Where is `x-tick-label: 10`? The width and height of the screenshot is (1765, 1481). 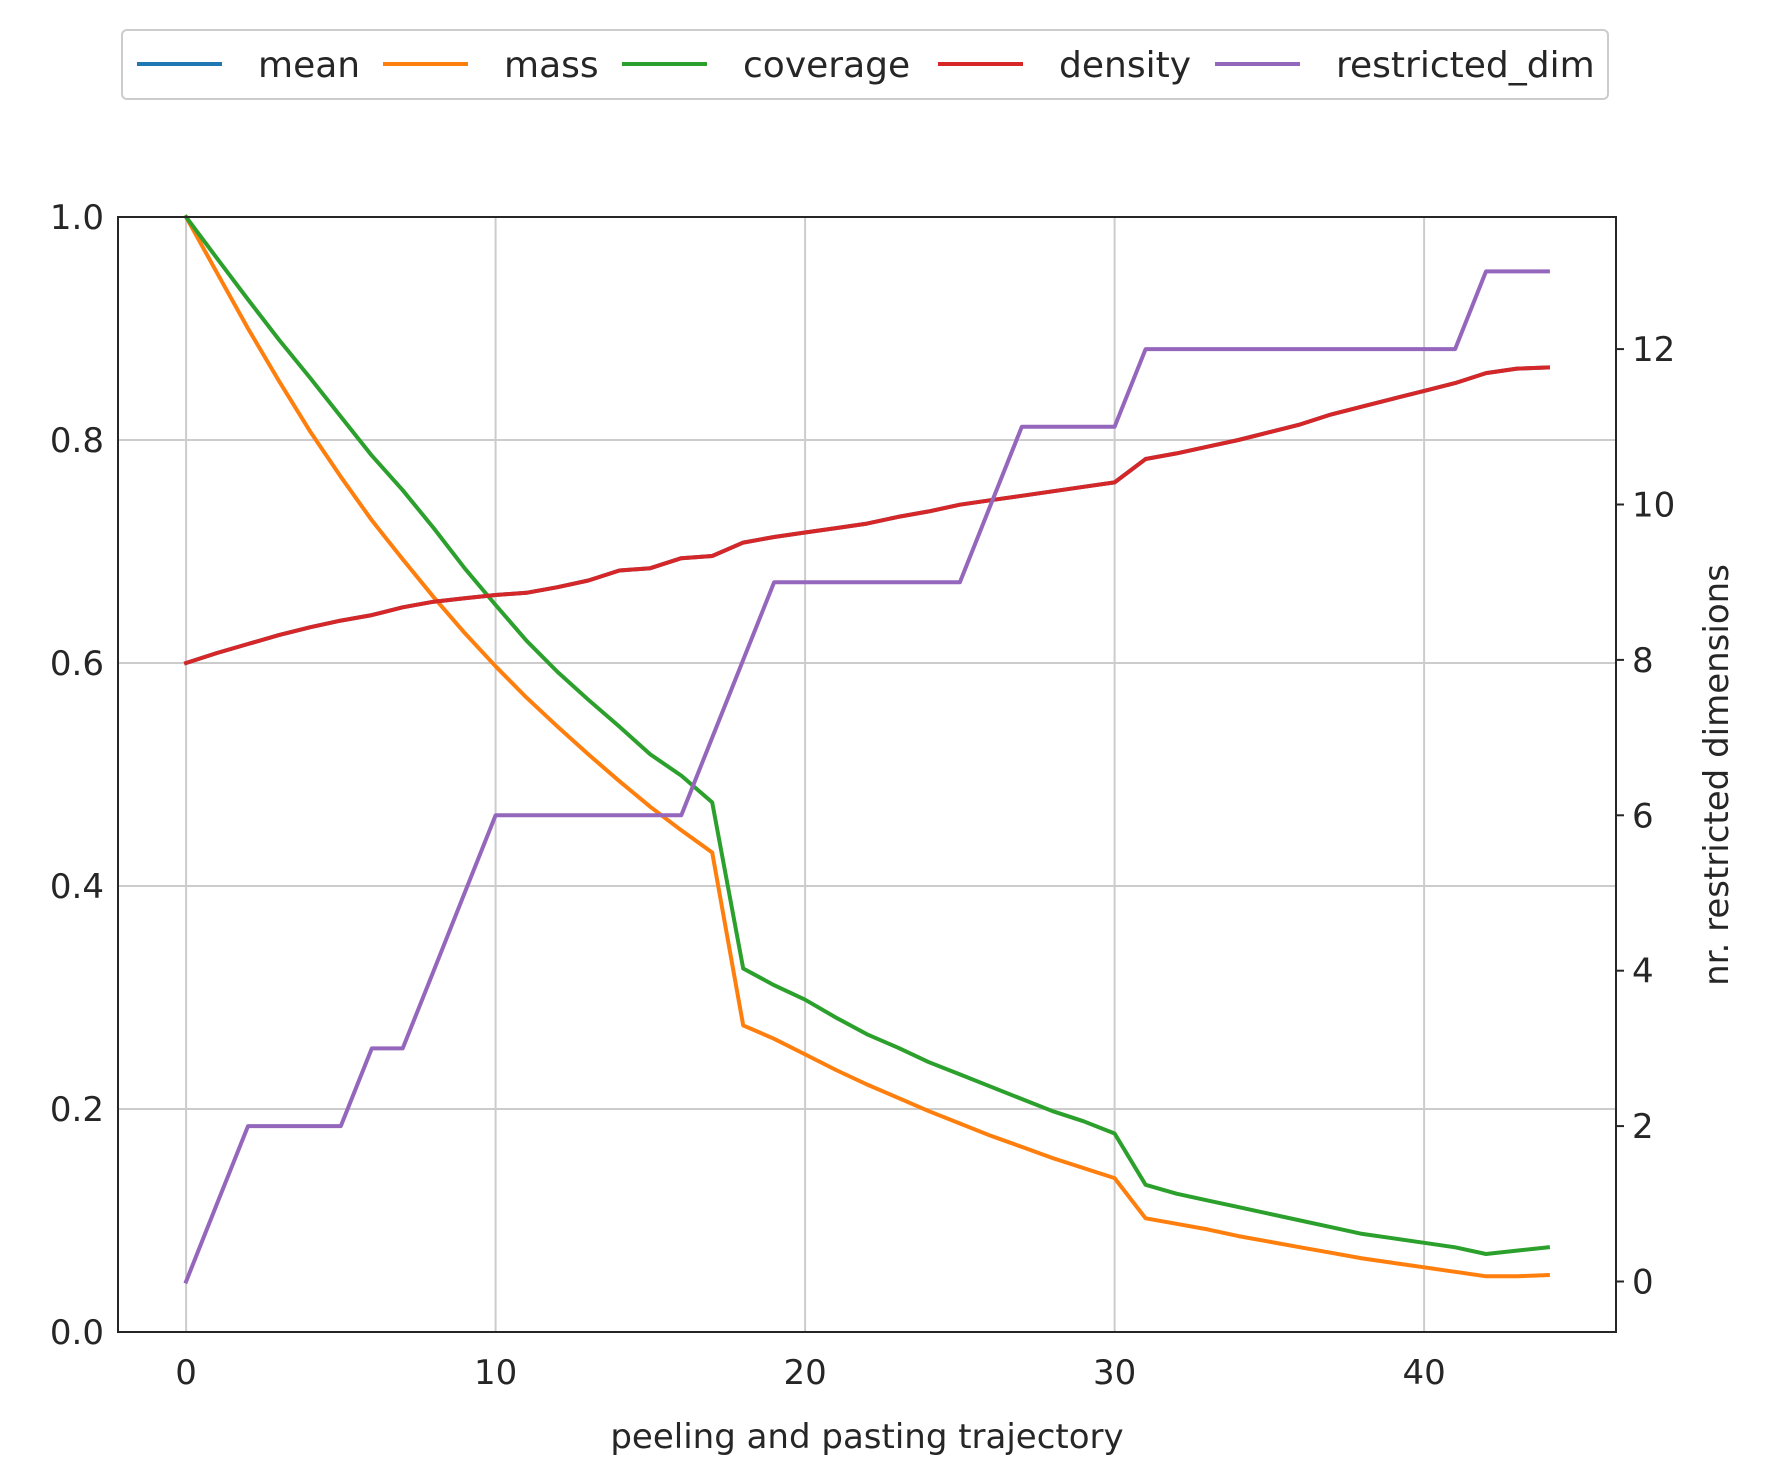 x-tick-label: 10 is located at coordinates (495, 1373).